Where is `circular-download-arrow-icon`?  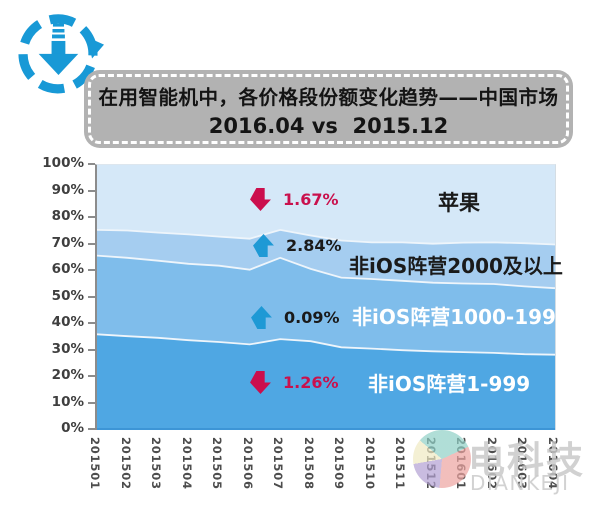 circular-download-arrow-icon is located at coordinates (61, 54).